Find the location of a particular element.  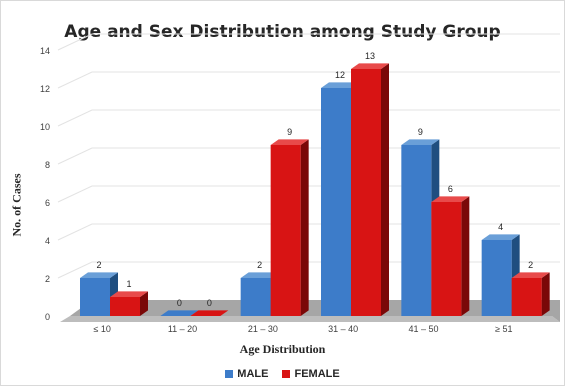

data-label-female: 1 is located at coordinates (128, 284).